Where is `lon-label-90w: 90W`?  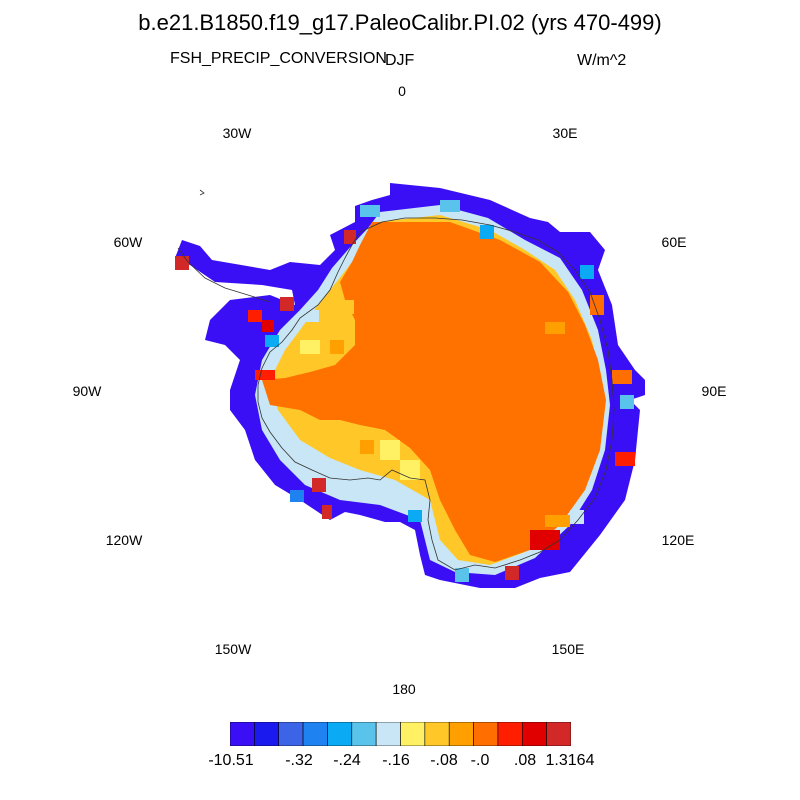 lon-label-90w: 90W is located at coordinates (87, 391).